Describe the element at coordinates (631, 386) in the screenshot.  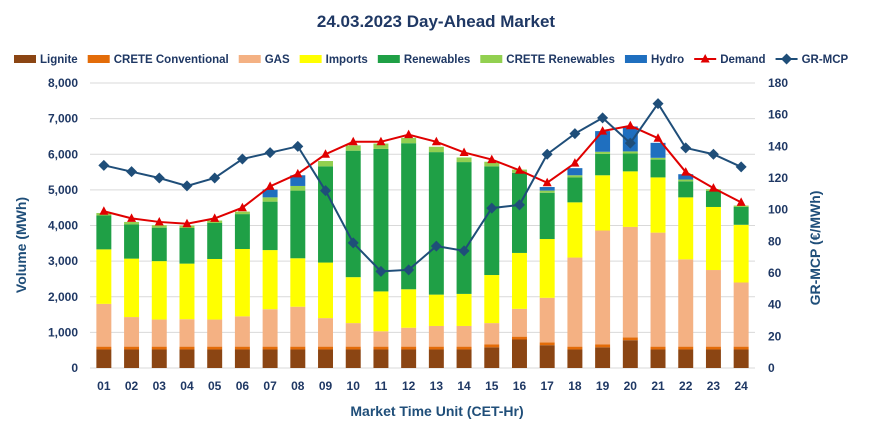
I see `x-tick-label: 20` at that location.